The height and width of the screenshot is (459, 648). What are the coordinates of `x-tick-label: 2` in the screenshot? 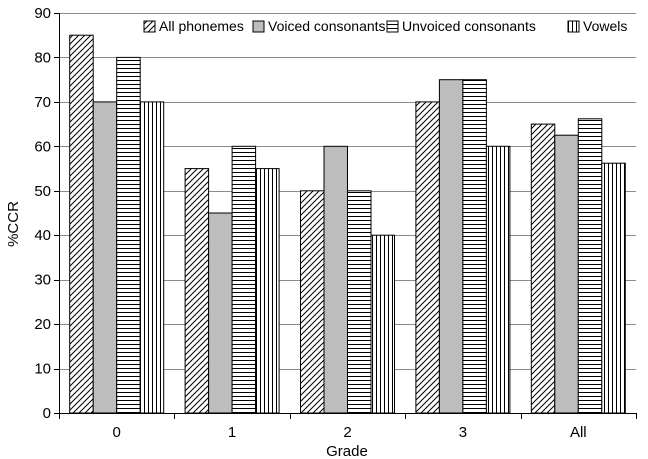 It's located at (347, 432).